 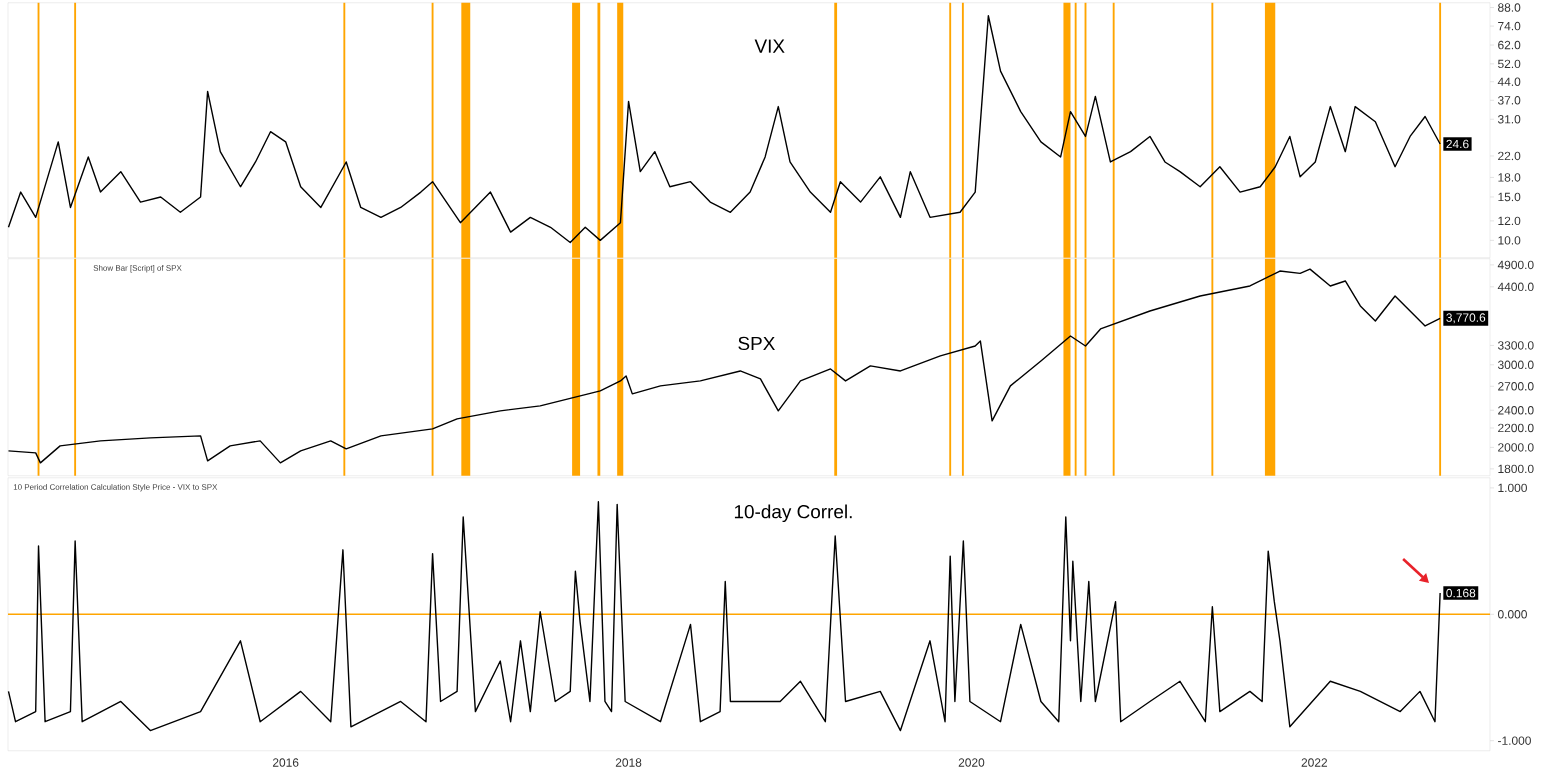 What do you see at coordinates (1509, 221) in the screenshot?
I see `y-tick-label: 12.0` at bounding box center [1509, 221].